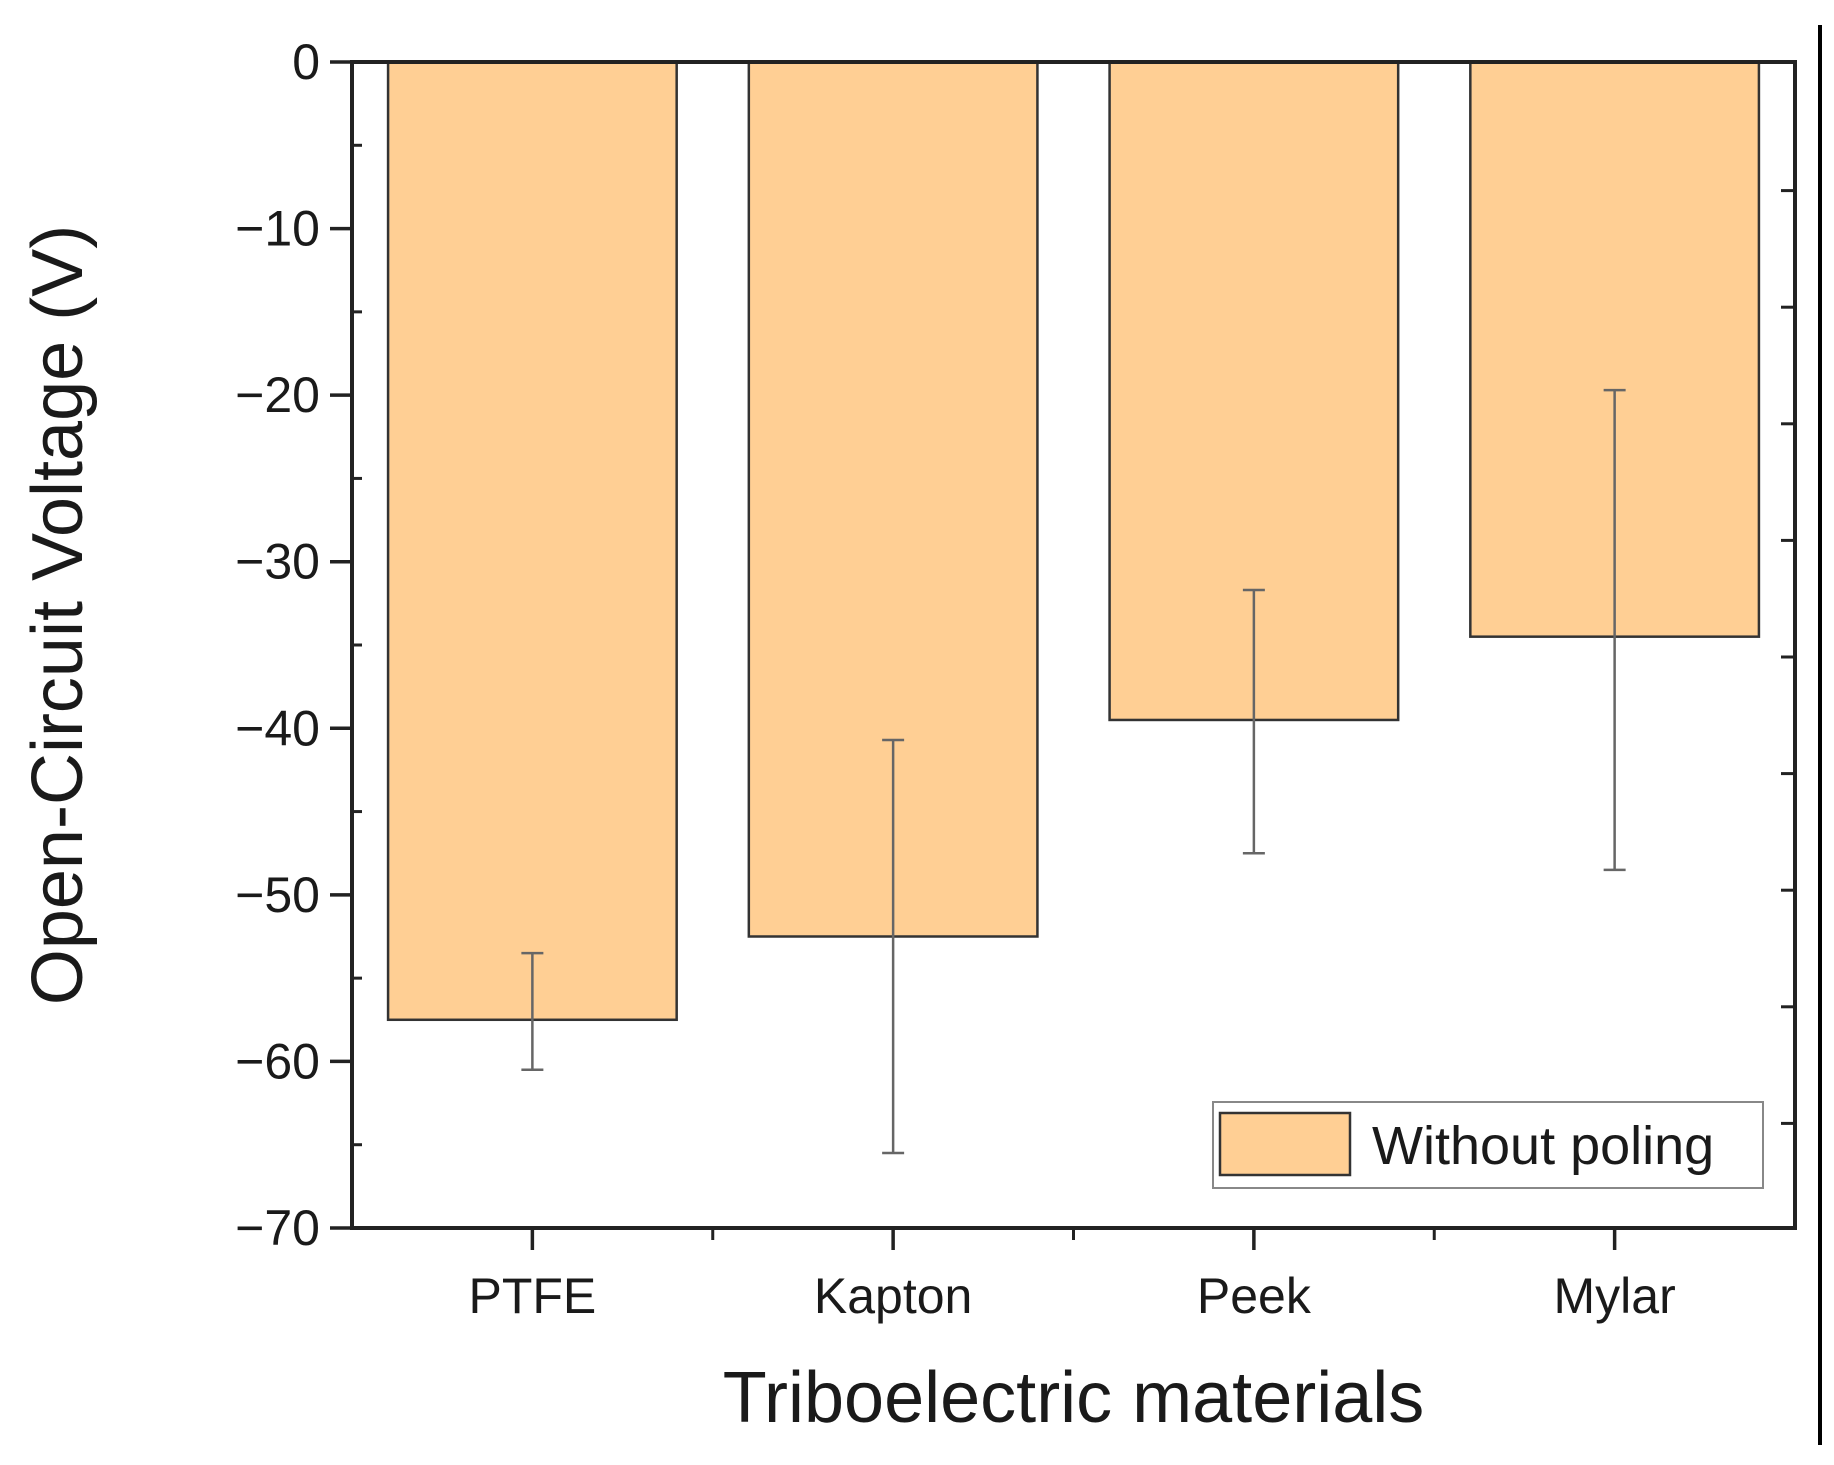 The image size is (1834, 1465). Describe the element at coordinates (277, 1228) in the screenshot. I see `y-tick-label: −70` at that location.